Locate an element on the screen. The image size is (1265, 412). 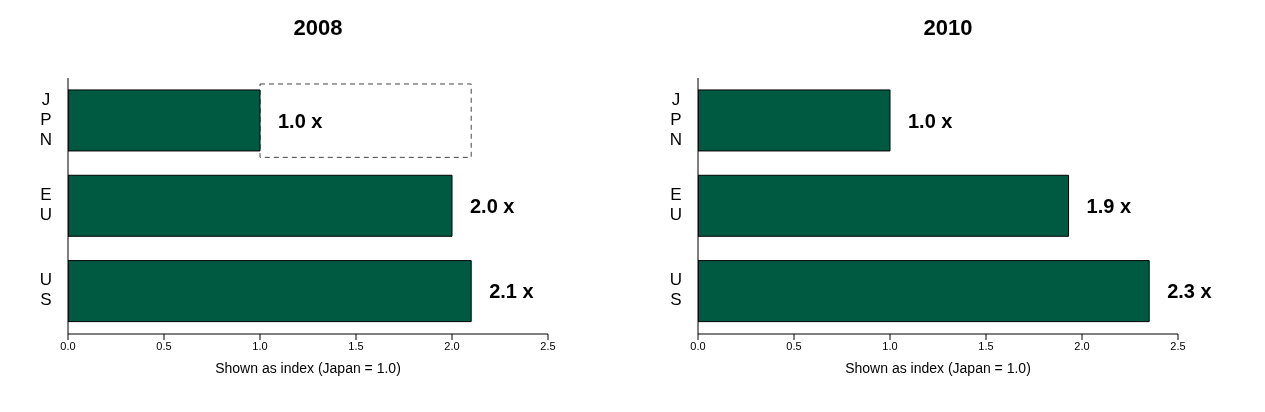
data-label: 2.0 x is located at coordinates (492, 205).